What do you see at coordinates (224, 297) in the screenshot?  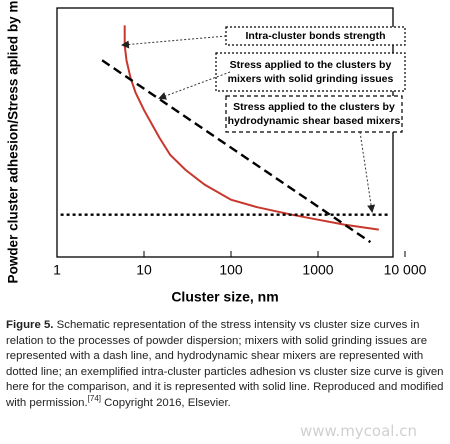 I see `x-axis-label: Cluster size, nm` at bounding box center [224, 297].